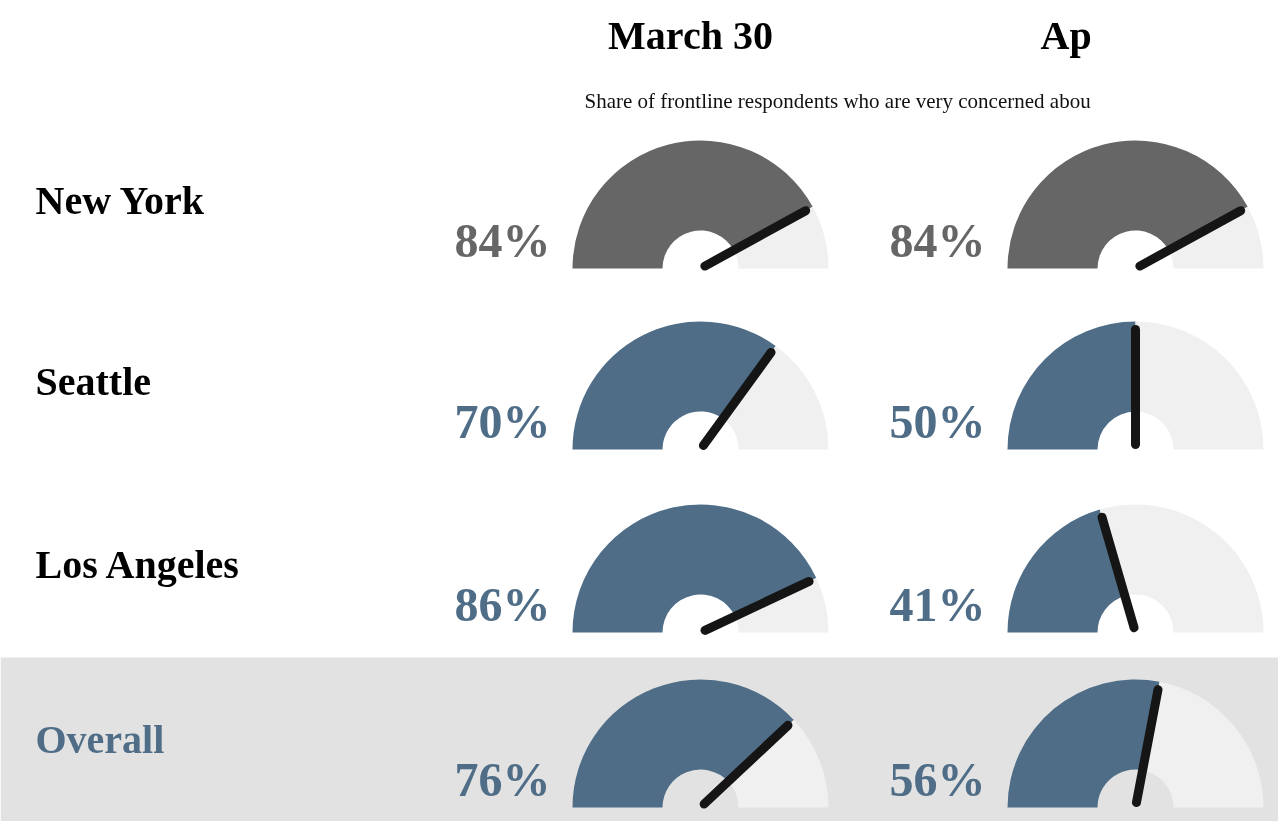 The width and height of the screenshot is (1278, 821). Describe the element at coordinates (120, 200) in the screenshot. I see `text: New York` at that location.